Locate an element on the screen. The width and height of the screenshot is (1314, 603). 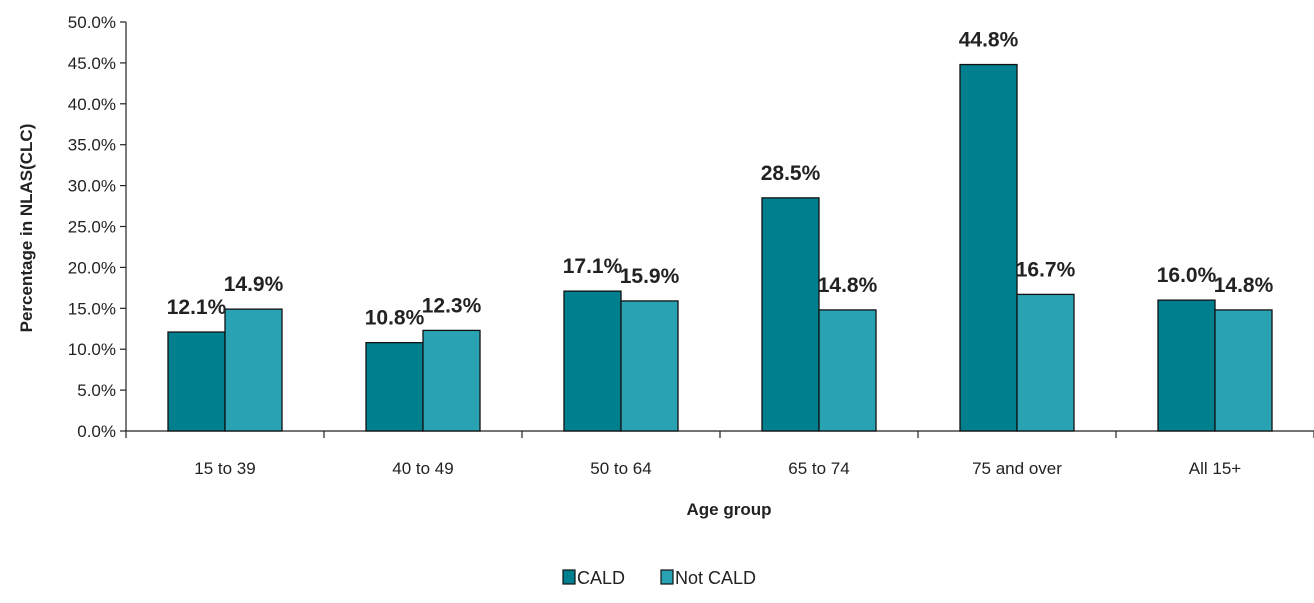
legend: CALD Not CALD is located at coordinates (659, 578).